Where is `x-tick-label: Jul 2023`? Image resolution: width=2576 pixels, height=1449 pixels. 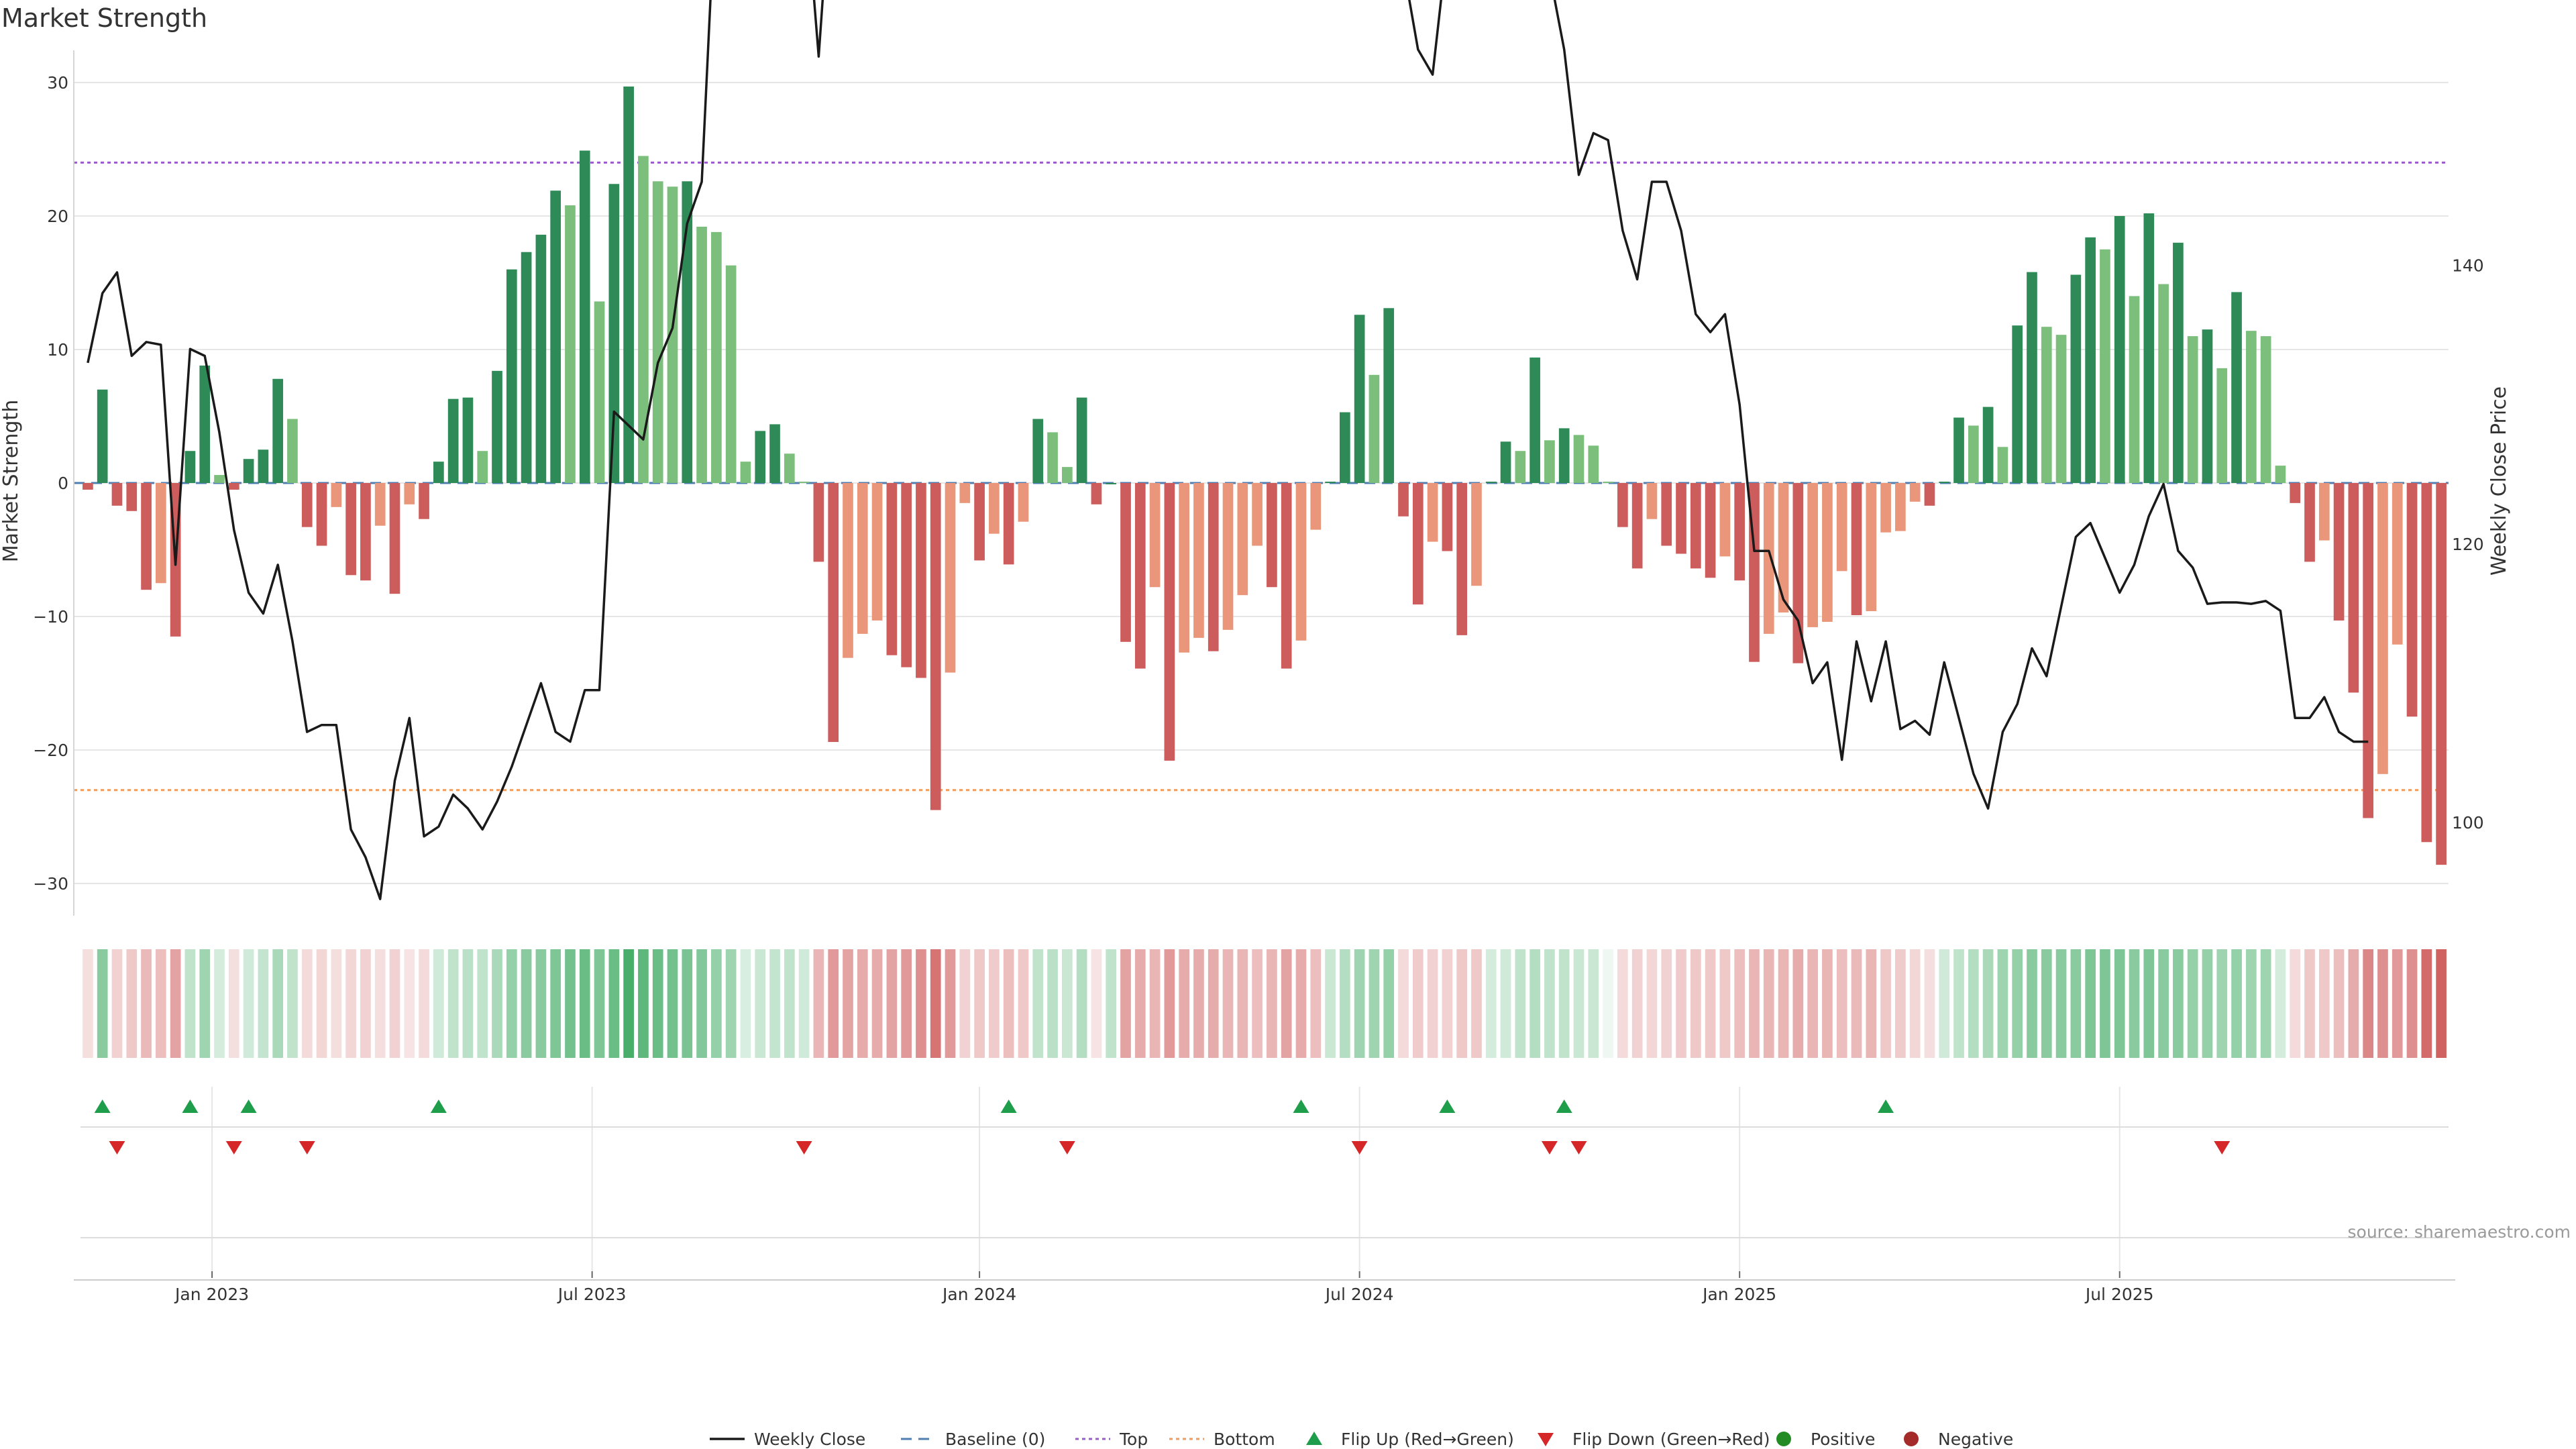 x-tick-label: Jul 2023 is located at coordinates (592, 1294).